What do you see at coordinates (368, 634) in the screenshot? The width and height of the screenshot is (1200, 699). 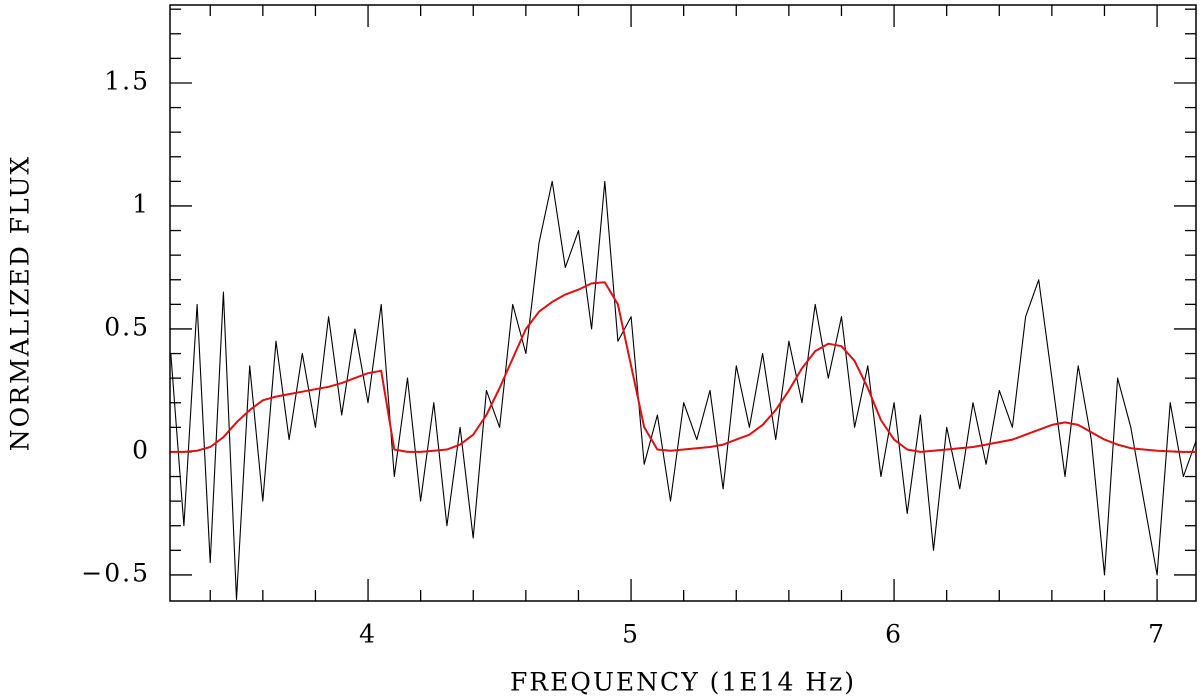 I see `x-tick-label: 4` at bounding box center [368, 634].